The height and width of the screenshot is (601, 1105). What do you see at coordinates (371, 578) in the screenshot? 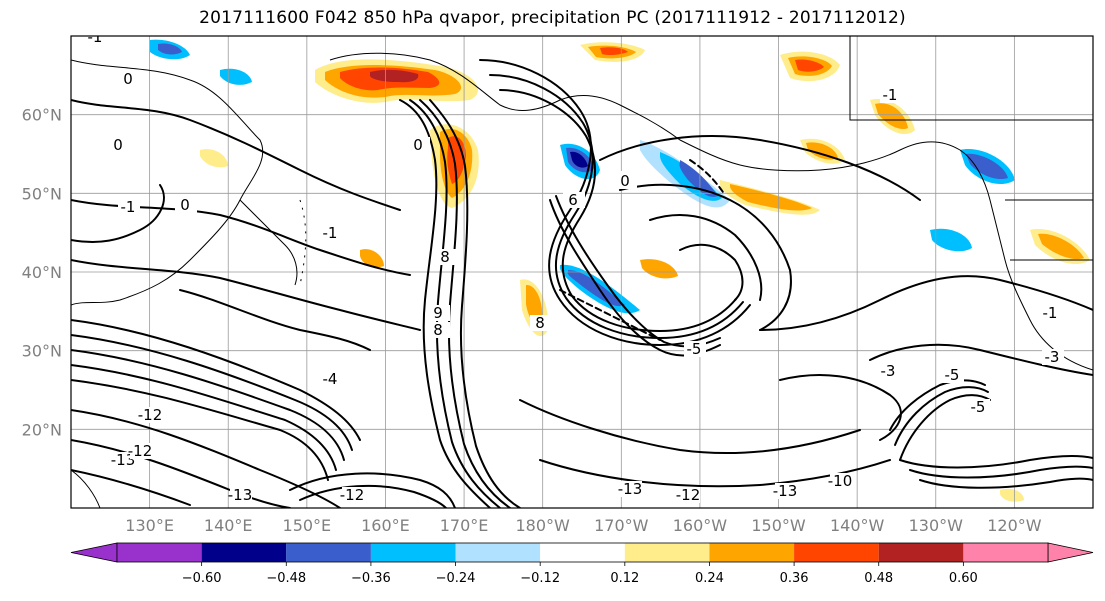
I see `colorbar-tick-label: −0.36` at bounding box center [371, 578].